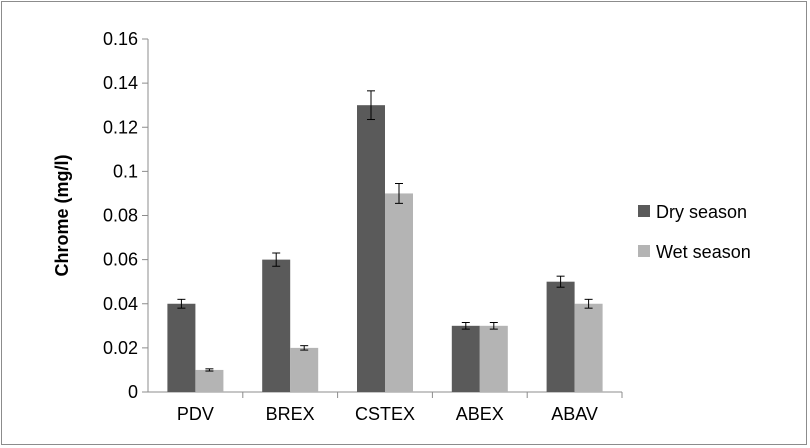 Image resolution: width=810 pixels, height=448 pixels. Describe the element at coordinates (703, 252) in the screenshot. I see `legend-label: Wet season` at that location.